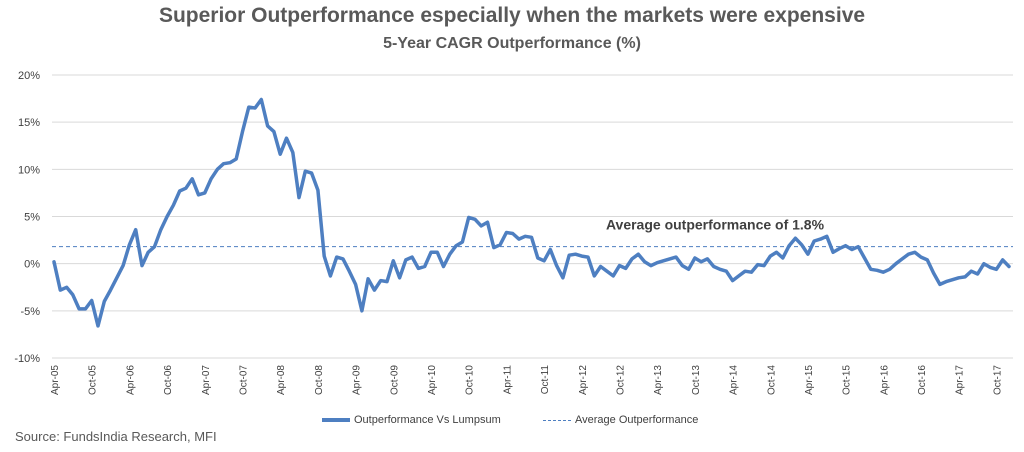 The image size is (1024, 452). I want to click on x-tick-label: Oct-13, so click(696, 380).